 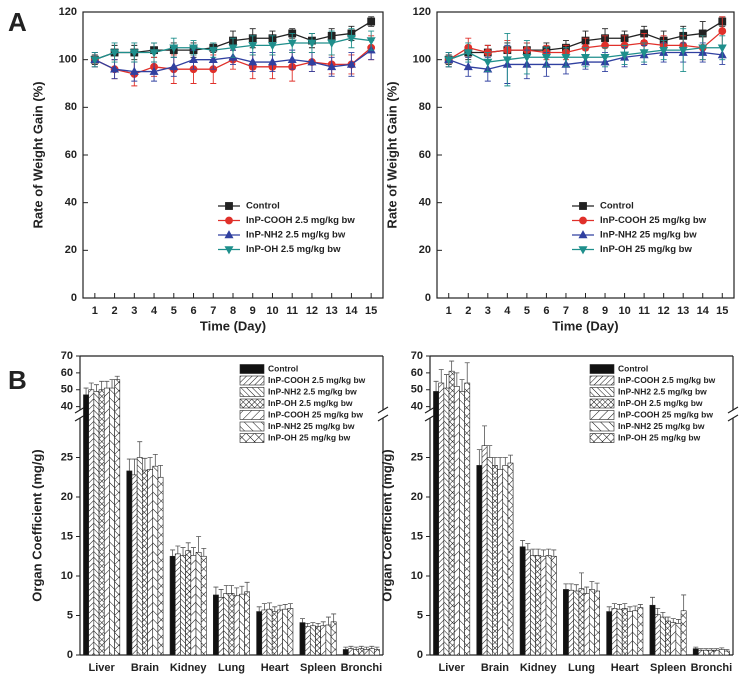 I want to click on x-tick-label: Heart, so click(x=625, y=668).